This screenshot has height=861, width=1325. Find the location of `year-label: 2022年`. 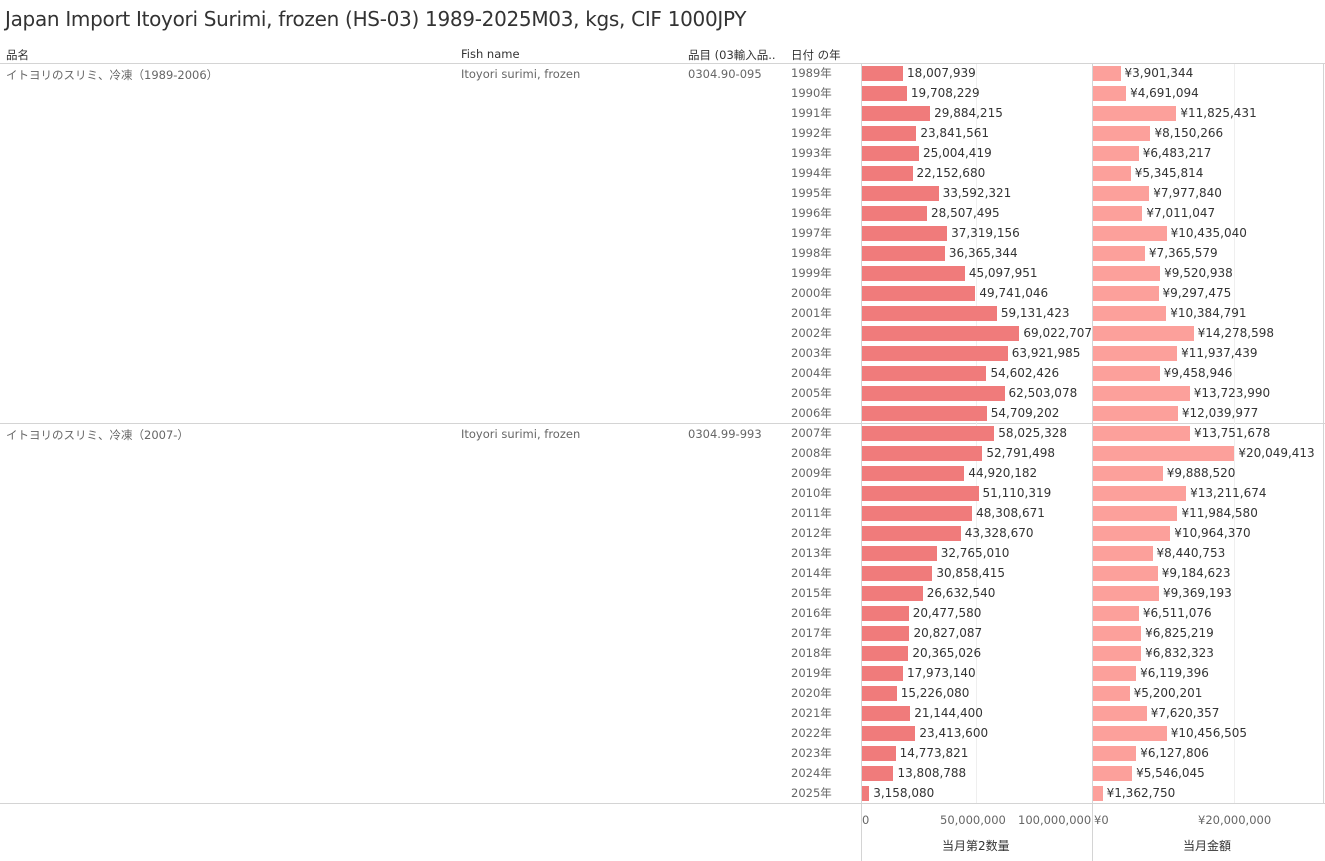

year-label: 2022年 is located at coordinates (811, 733).